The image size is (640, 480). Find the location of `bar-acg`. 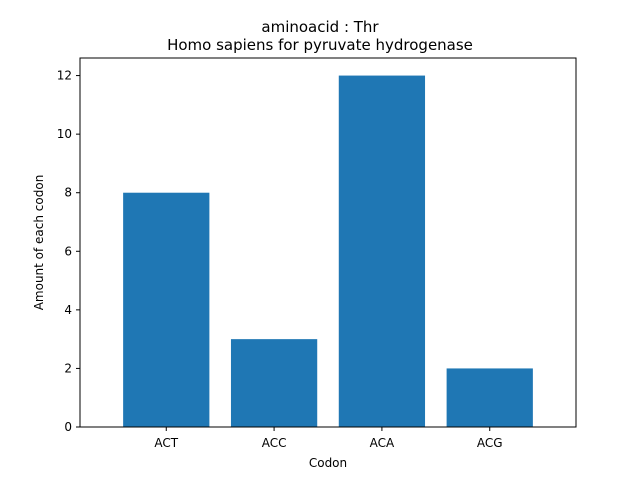

bar-acg is located at coordinates (489, 397).